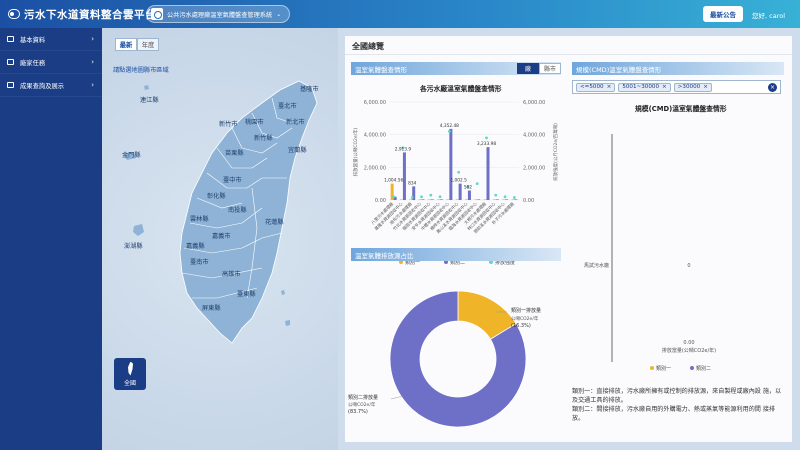  Describe the element at coordinates (283, 292) in the screenshot. I see `green-island` at that location.